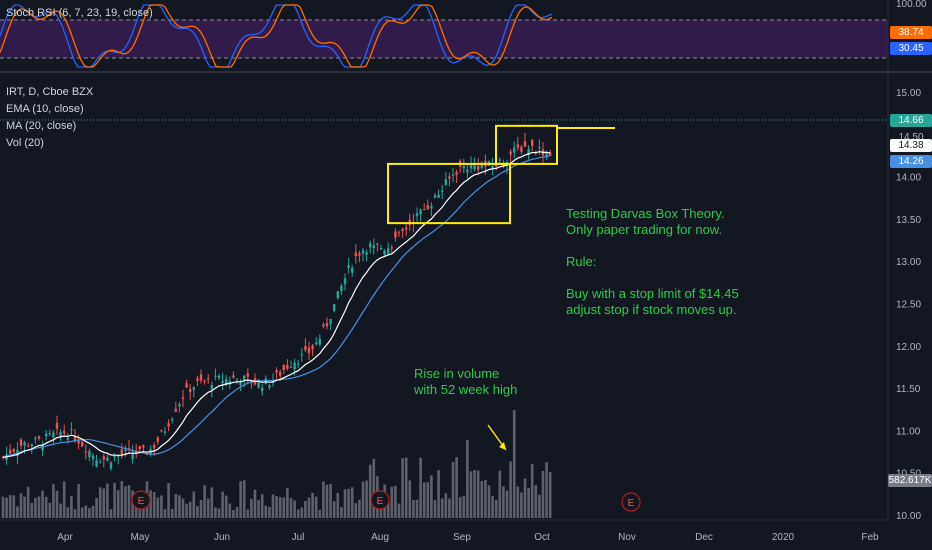 This screenshot has width=932, height=550. What do you see at coordinates (911, 145) in the screenshot?
I see `ema-badge: 14.38` at bounding box center [911, 145].